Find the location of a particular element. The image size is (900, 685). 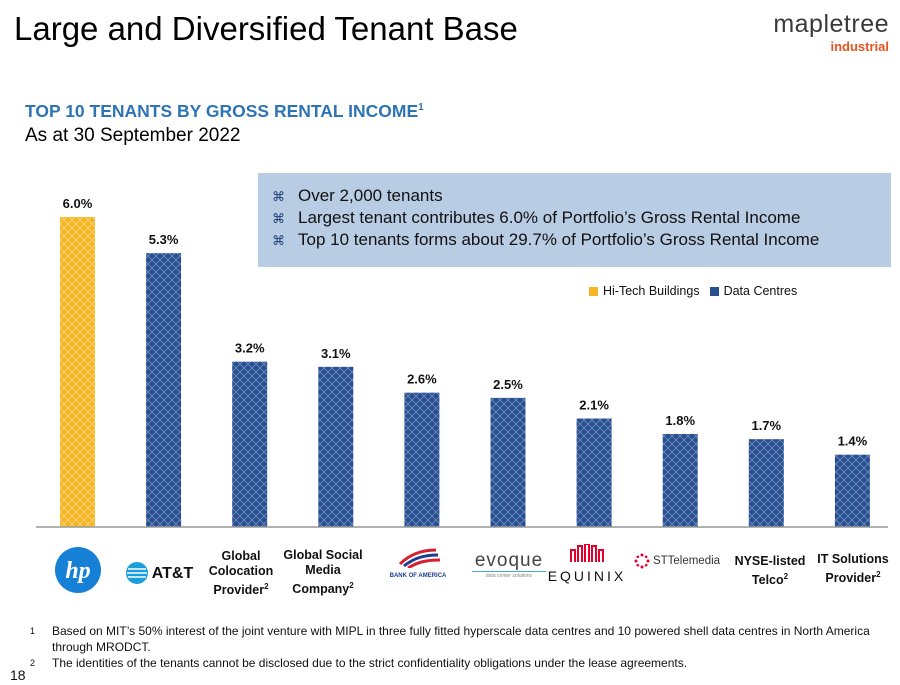

legend-entry-datacentres: Data Centres is located at coordinates (753, 291).